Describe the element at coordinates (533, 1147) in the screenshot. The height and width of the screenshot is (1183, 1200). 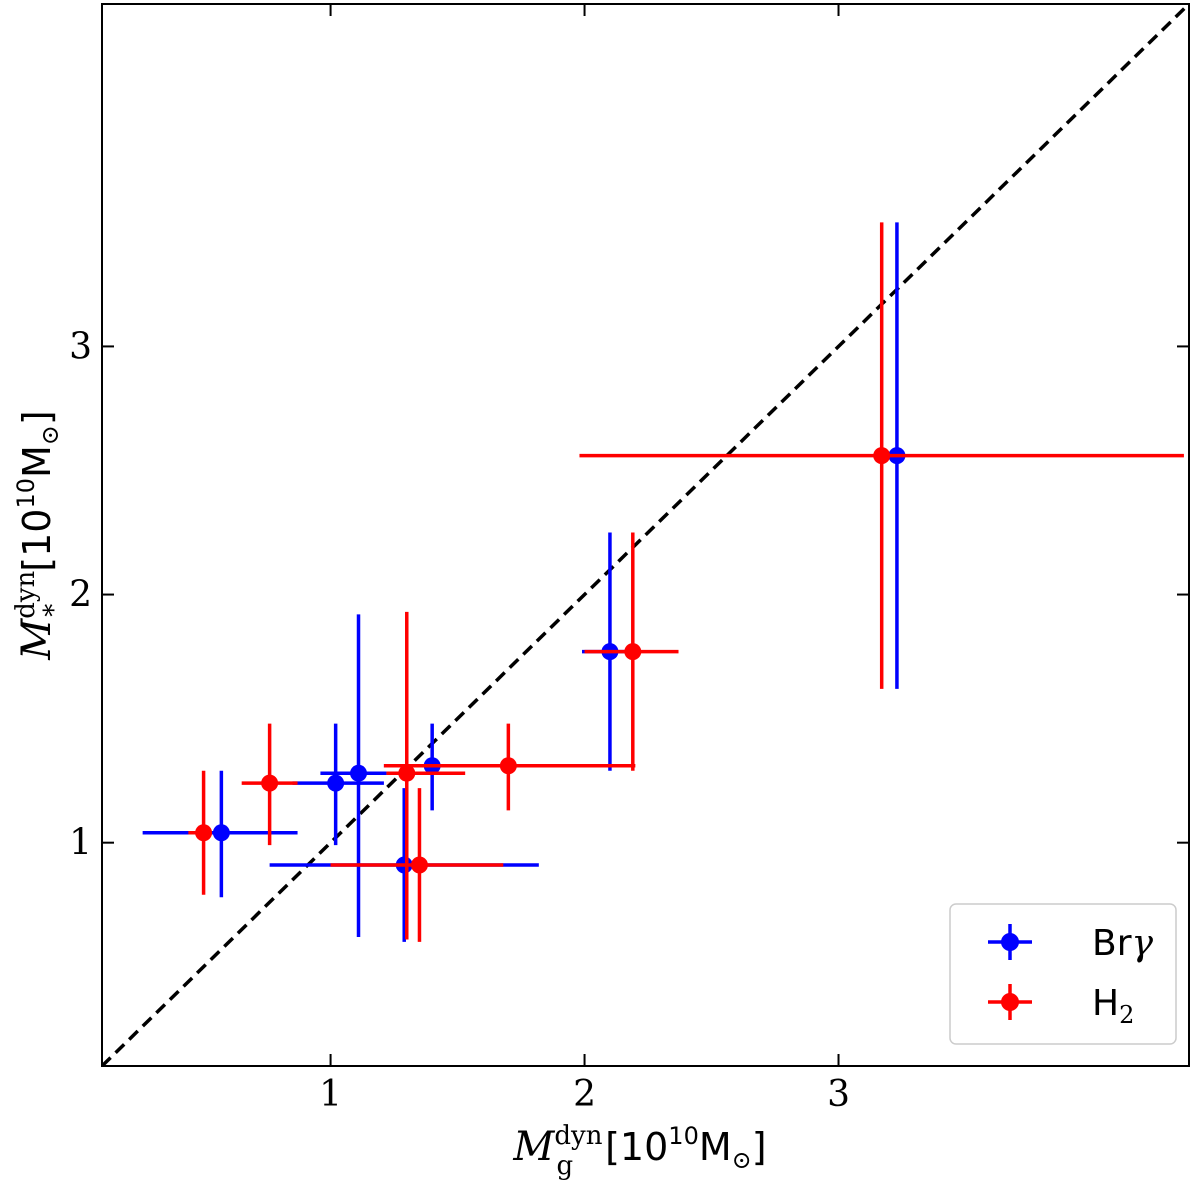
I see `x-label-symbol: M` at that location.